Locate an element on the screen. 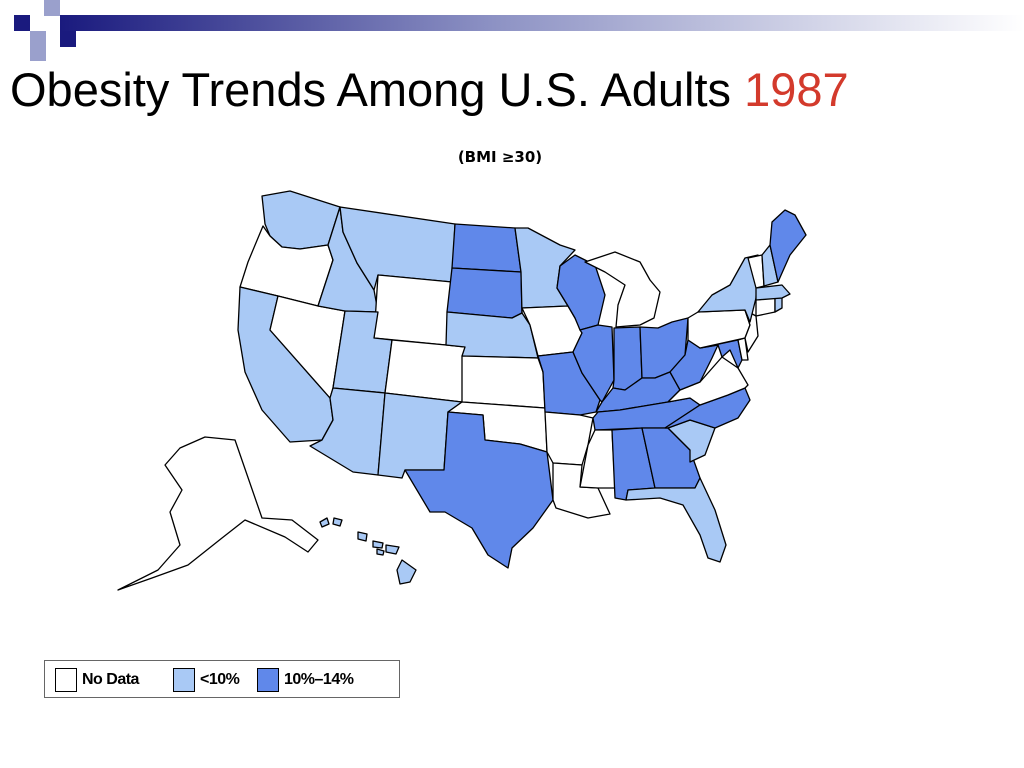  slide-title: Obesity Trends Among U.S. Adults 1987 is located at coordinates (429, 89).